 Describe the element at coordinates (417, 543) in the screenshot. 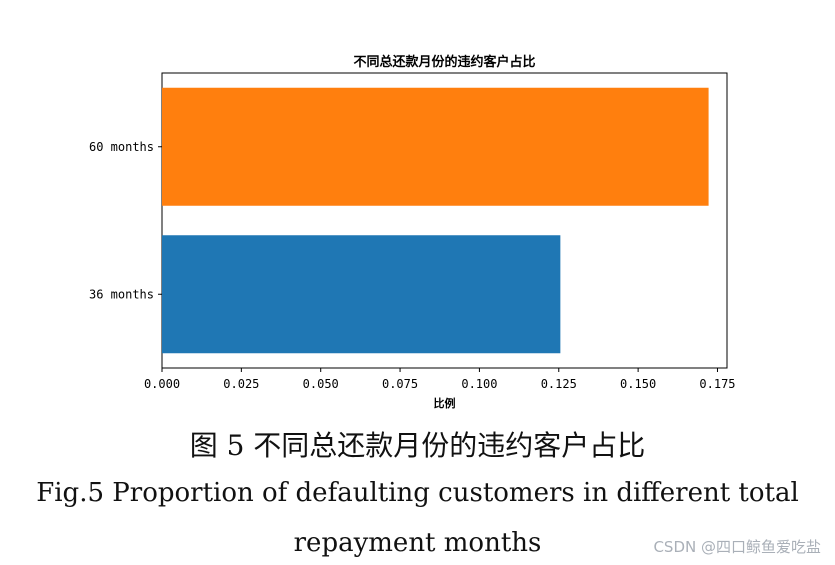

I see `figure-caption-english-line2: repayment months` at that location.